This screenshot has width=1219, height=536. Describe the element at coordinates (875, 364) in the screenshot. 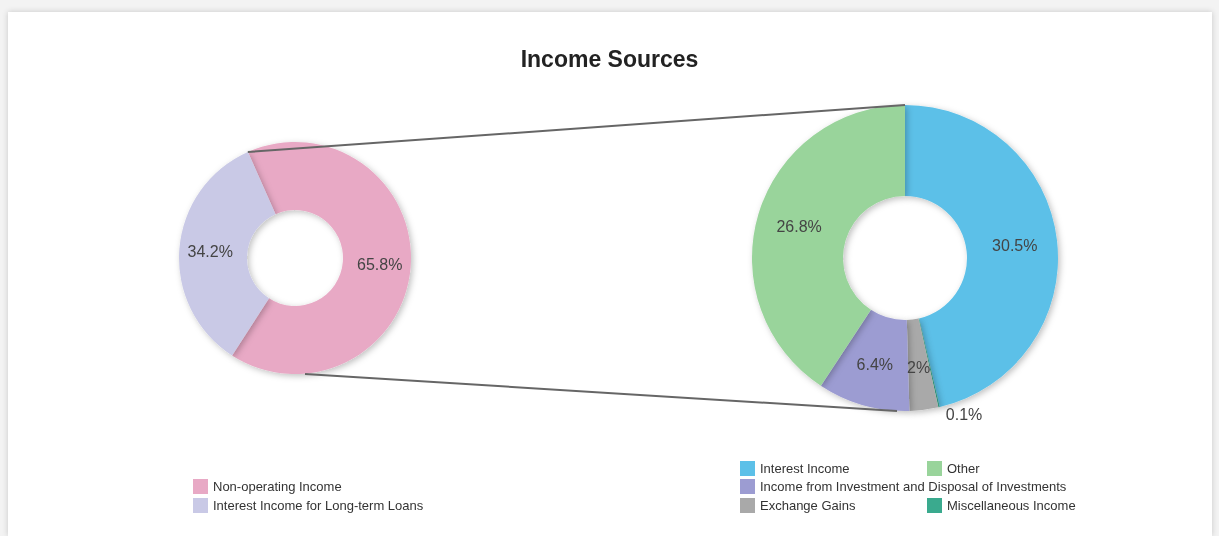

I see `data-label: 6.4%` at that location.